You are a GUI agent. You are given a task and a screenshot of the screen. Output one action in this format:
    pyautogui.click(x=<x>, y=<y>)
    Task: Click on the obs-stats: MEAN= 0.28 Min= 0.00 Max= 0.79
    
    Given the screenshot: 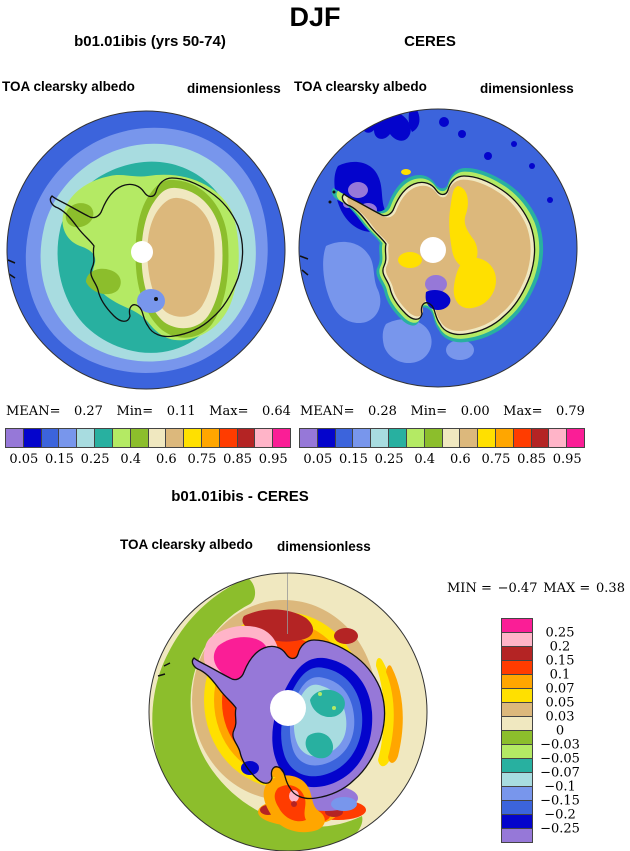 What is the action you would take?
    pyautogui.click(x=442, y=411)
    